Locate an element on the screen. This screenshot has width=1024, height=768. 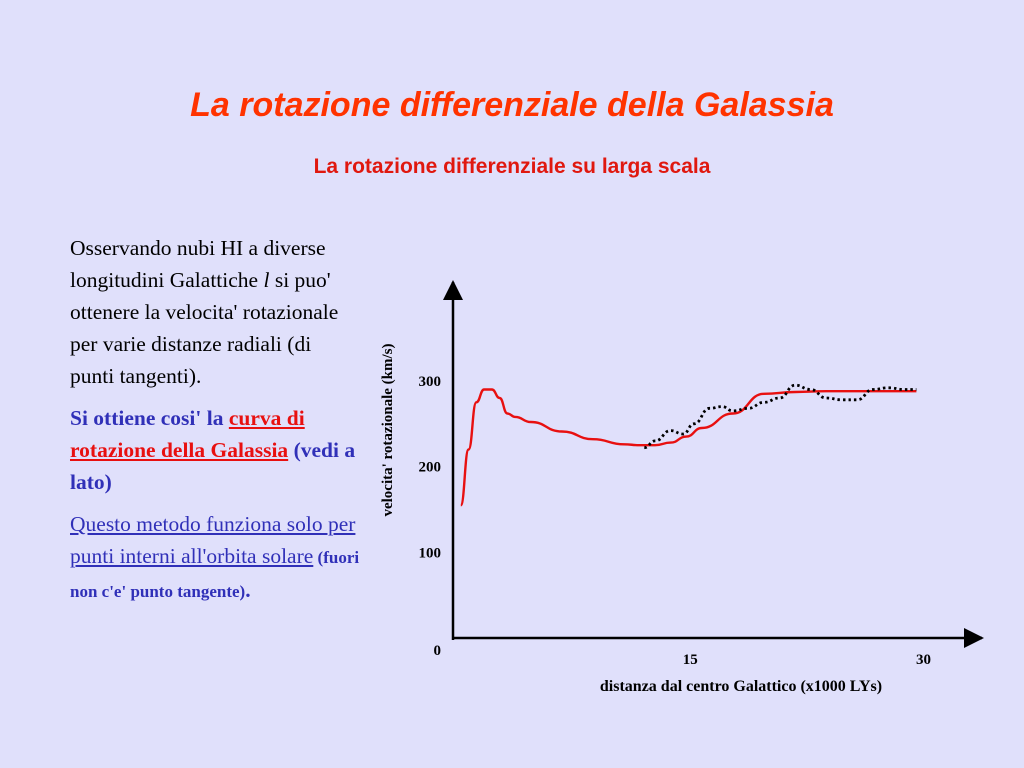
y-tick-label: 200 is located at coordinates (430, 468).